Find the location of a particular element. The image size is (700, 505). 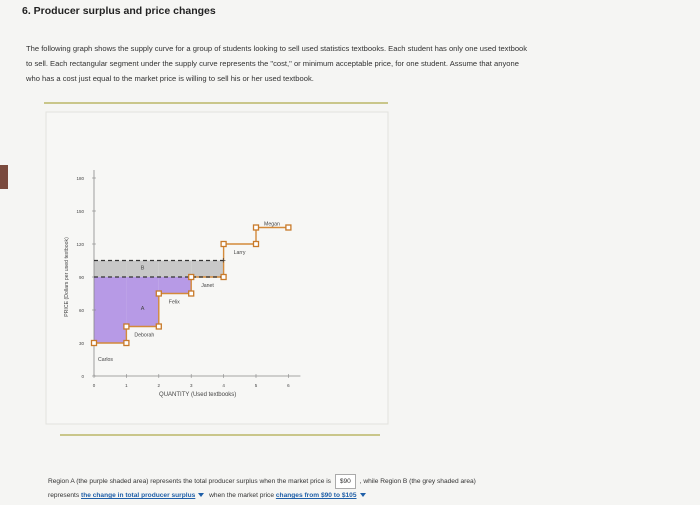

region-a-label: A is located at coordinates (143, 309).